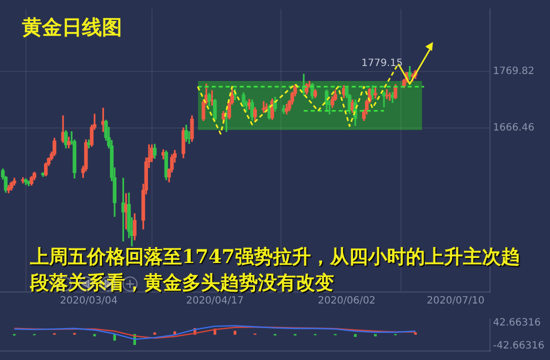  What do you see at coordinates (275, 270) in the screenshot?
I see `annotation: 上周五价格回落至1747强势拉升，从四小时的上升主次趋段落关系看，黄金多头趋势没有改变` at bounding box center [275, 270].